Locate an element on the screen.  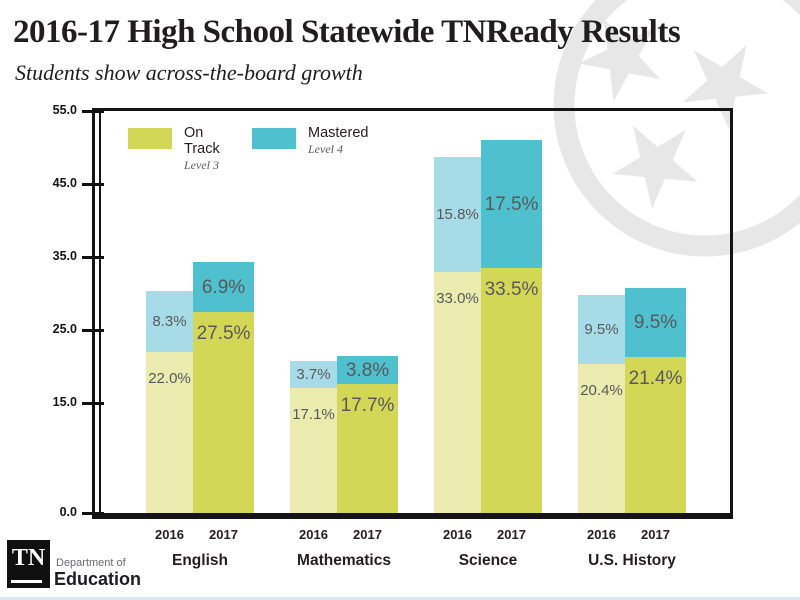
value-label-on-track: 17.7% is located at coordinates (367, 405).